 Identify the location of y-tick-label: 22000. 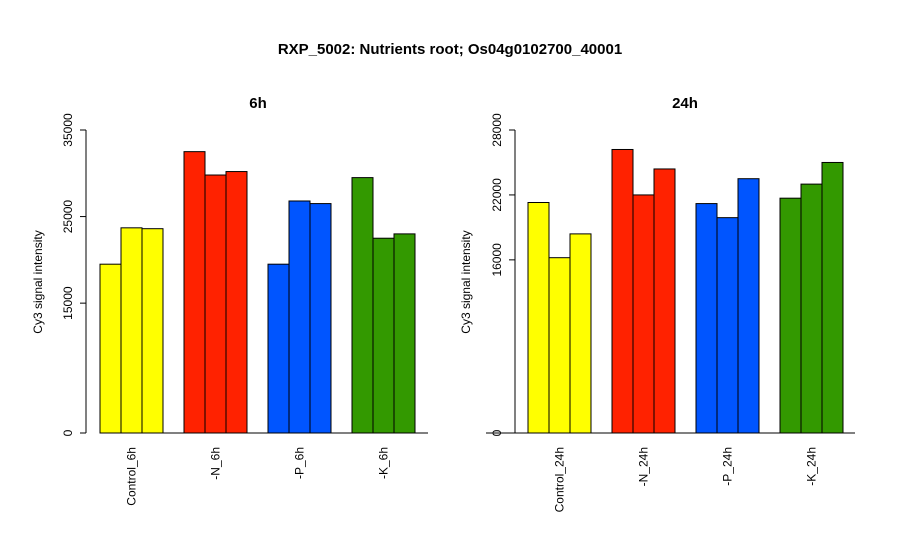
(497, 195).